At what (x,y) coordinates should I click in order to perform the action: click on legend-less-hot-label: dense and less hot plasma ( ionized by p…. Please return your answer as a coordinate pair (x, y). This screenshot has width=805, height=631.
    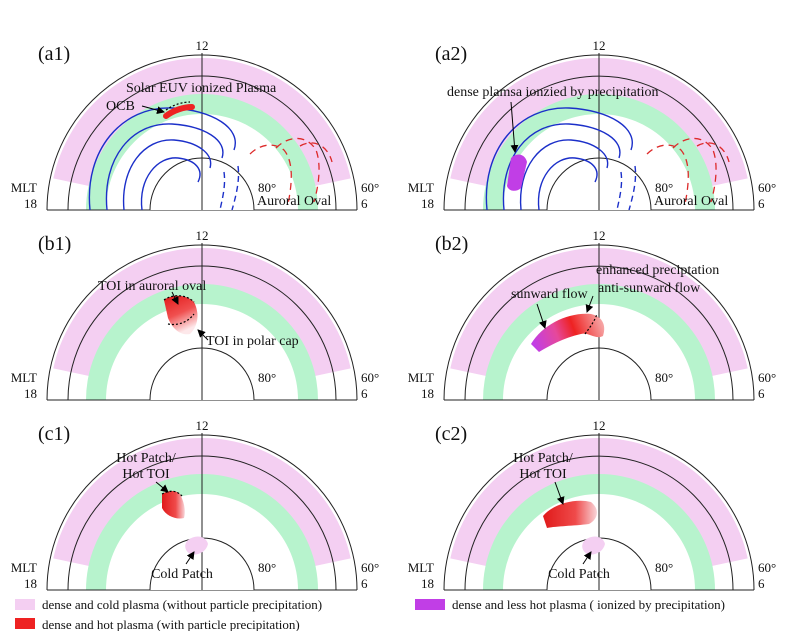
    Looking at the image, I should click on (588, 604).